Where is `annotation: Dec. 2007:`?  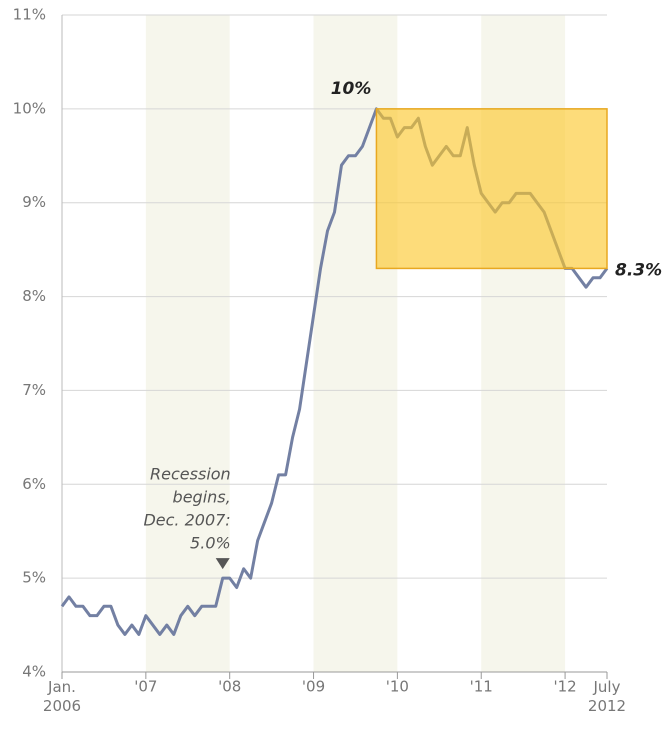 annotation: Dec. 2007: is located at coordinates (186, 520).